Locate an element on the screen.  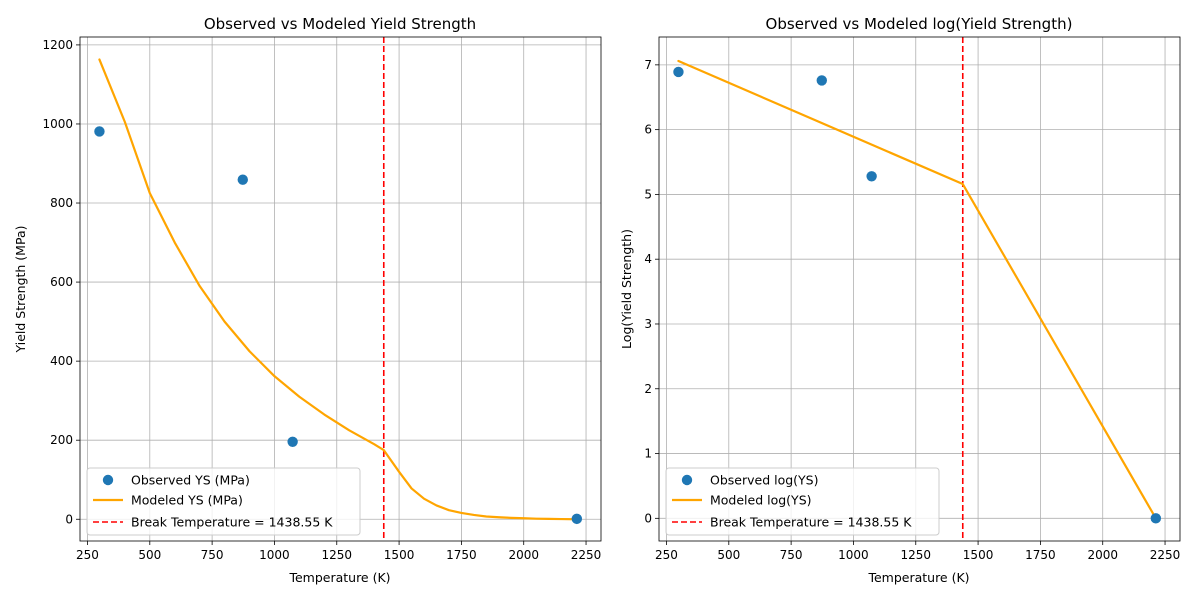
y-tick-label: 2 is located at coordinates (648, 389).